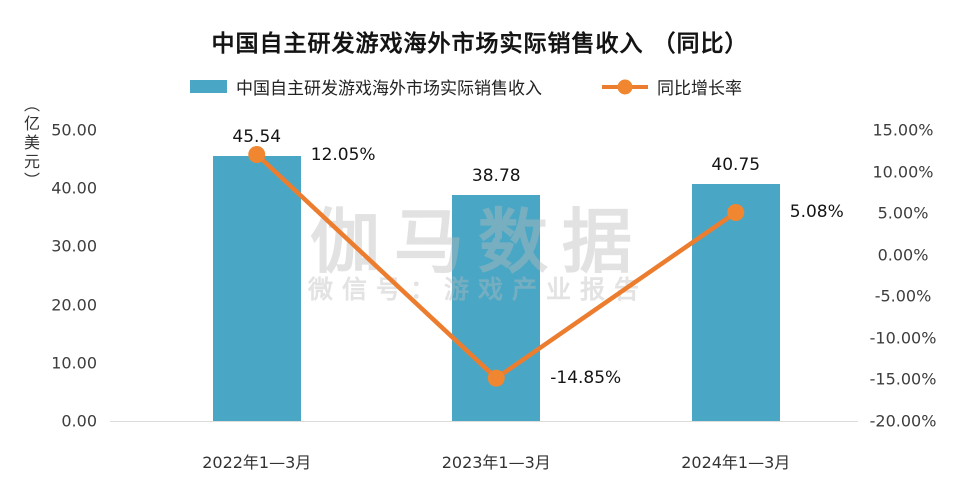 This screenshot has height=487, width=960. Describe the element at coordinates (903, 421) in the screenshot. I see `right-axis-tick: -20.00%` at that location.